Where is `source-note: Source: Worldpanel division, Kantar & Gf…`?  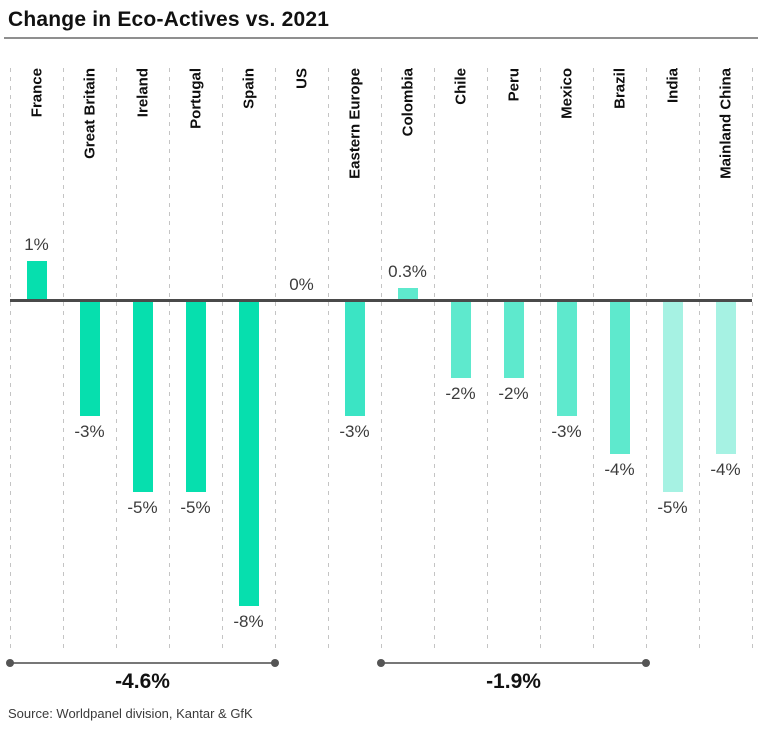 source-note: Source: Worldpanel division, Kantar & Gf… is located at coordinates (130, 713).